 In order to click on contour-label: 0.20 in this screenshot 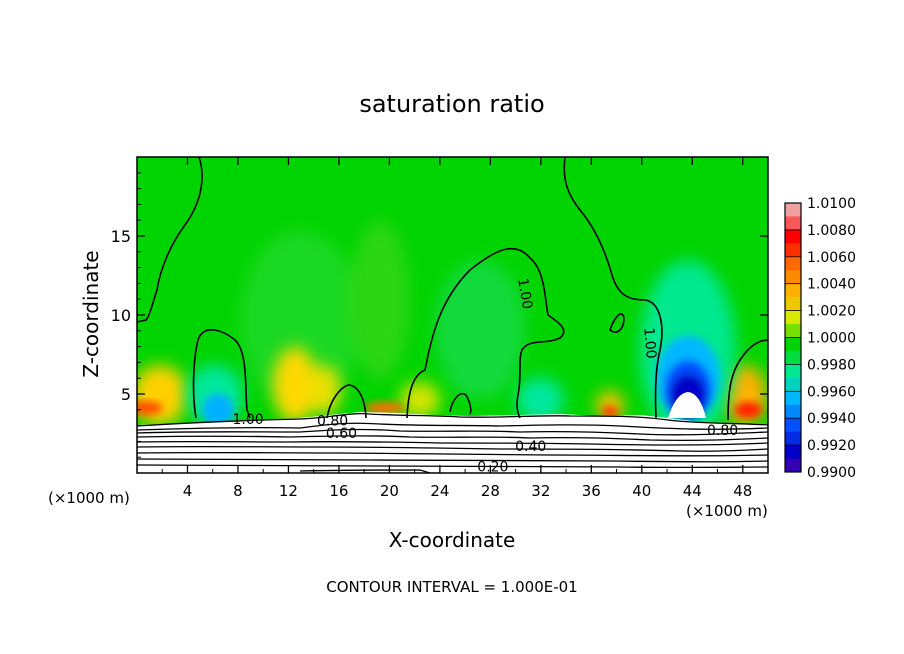, I will do `click(492, 467)`.